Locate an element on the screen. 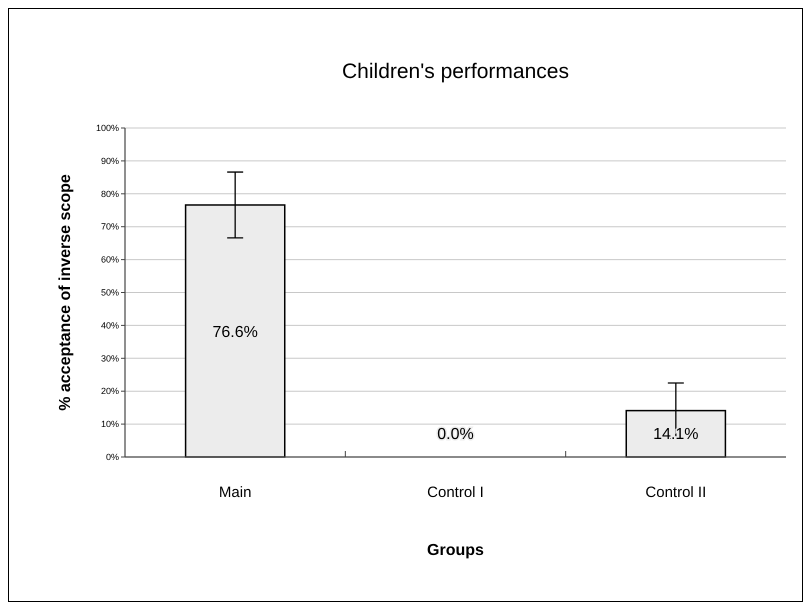 The height and width of the screenshot is (610, 811). chart-title: Children's performances is located at coordinates (455, 71).